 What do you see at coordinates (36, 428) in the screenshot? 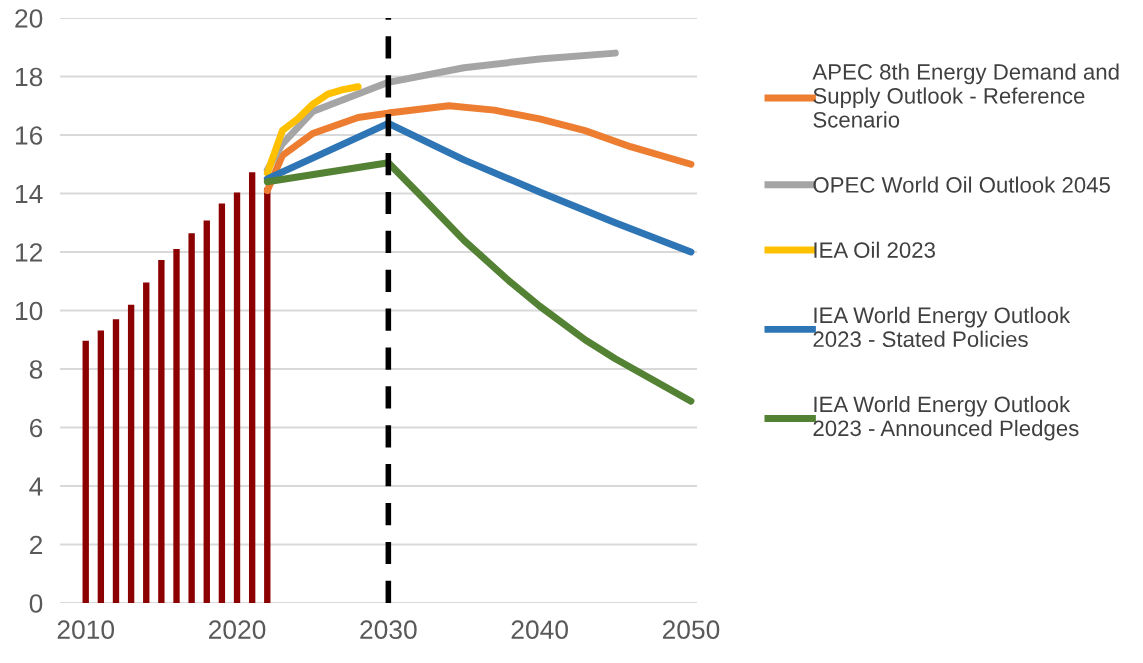
I see `y-tick-label: 6` at bounding box center [36, 428].